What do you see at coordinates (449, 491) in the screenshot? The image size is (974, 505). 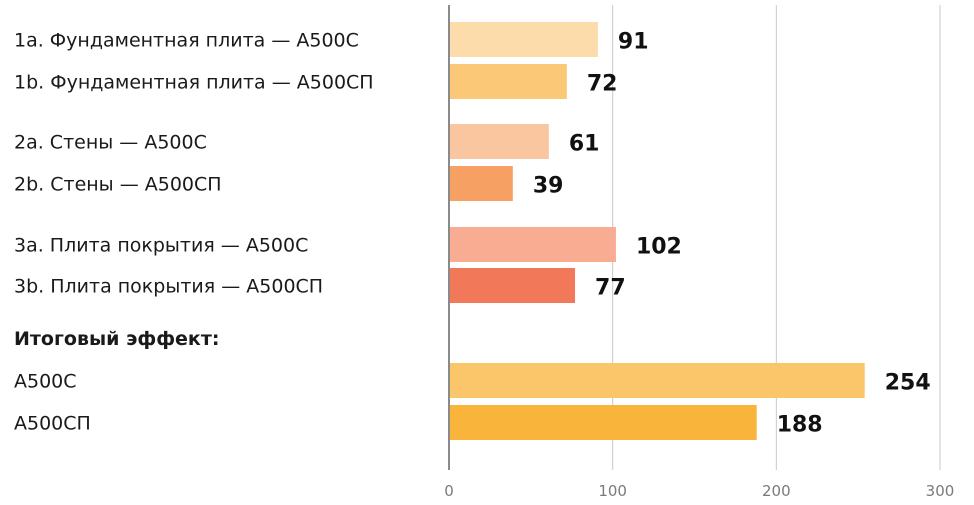 I see `x-tick-label: 0` at bounding box center [449, 491].